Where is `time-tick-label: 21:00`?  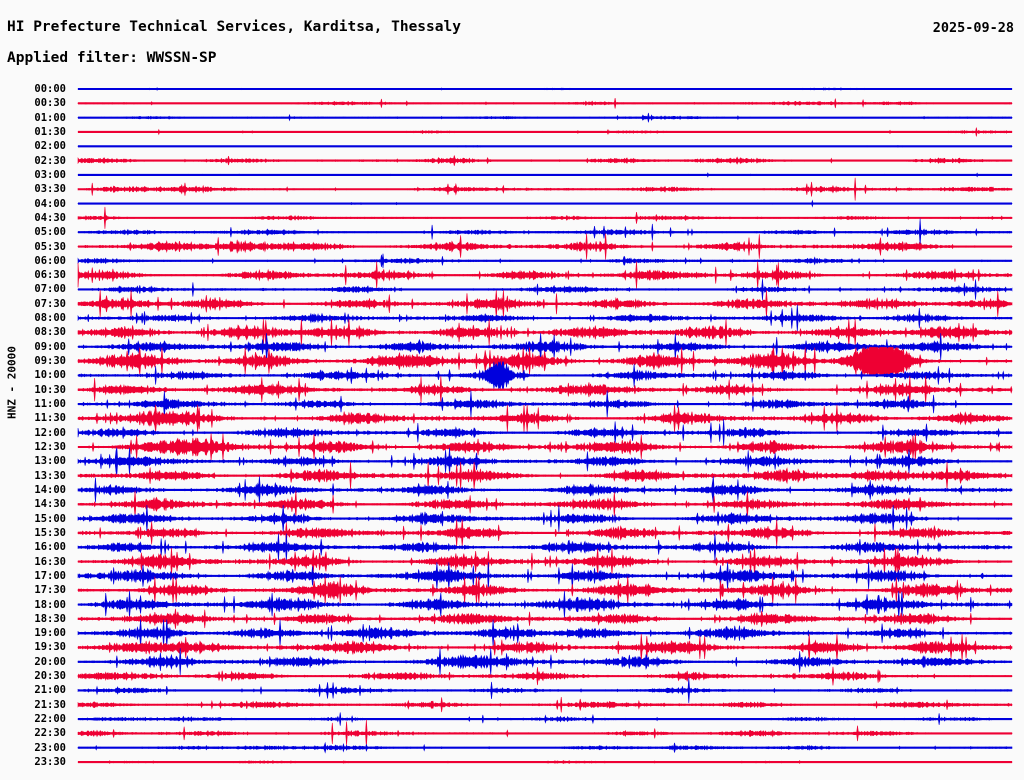 time-tick-label: 21:00 is located at coordinates (50, 690).